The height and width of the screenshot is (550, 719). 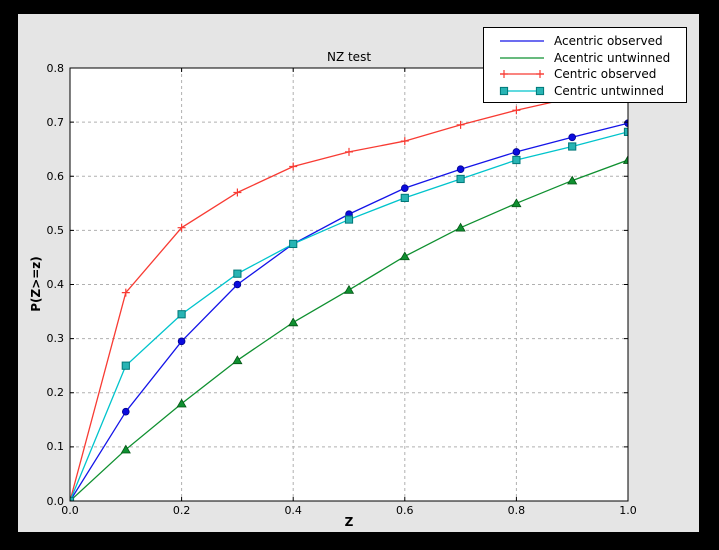 I want to click on x-axis-label: Z, so click(x=349, y=522).